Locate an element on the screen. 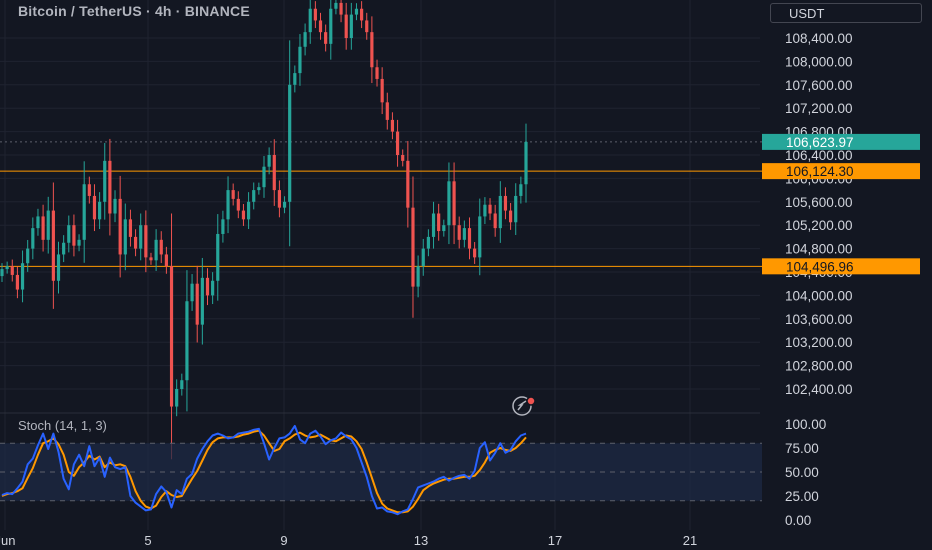 The height and width of the screenshot is (550, 932). stoch-tick-label: 0.00 is located at coordinates (798, 520).